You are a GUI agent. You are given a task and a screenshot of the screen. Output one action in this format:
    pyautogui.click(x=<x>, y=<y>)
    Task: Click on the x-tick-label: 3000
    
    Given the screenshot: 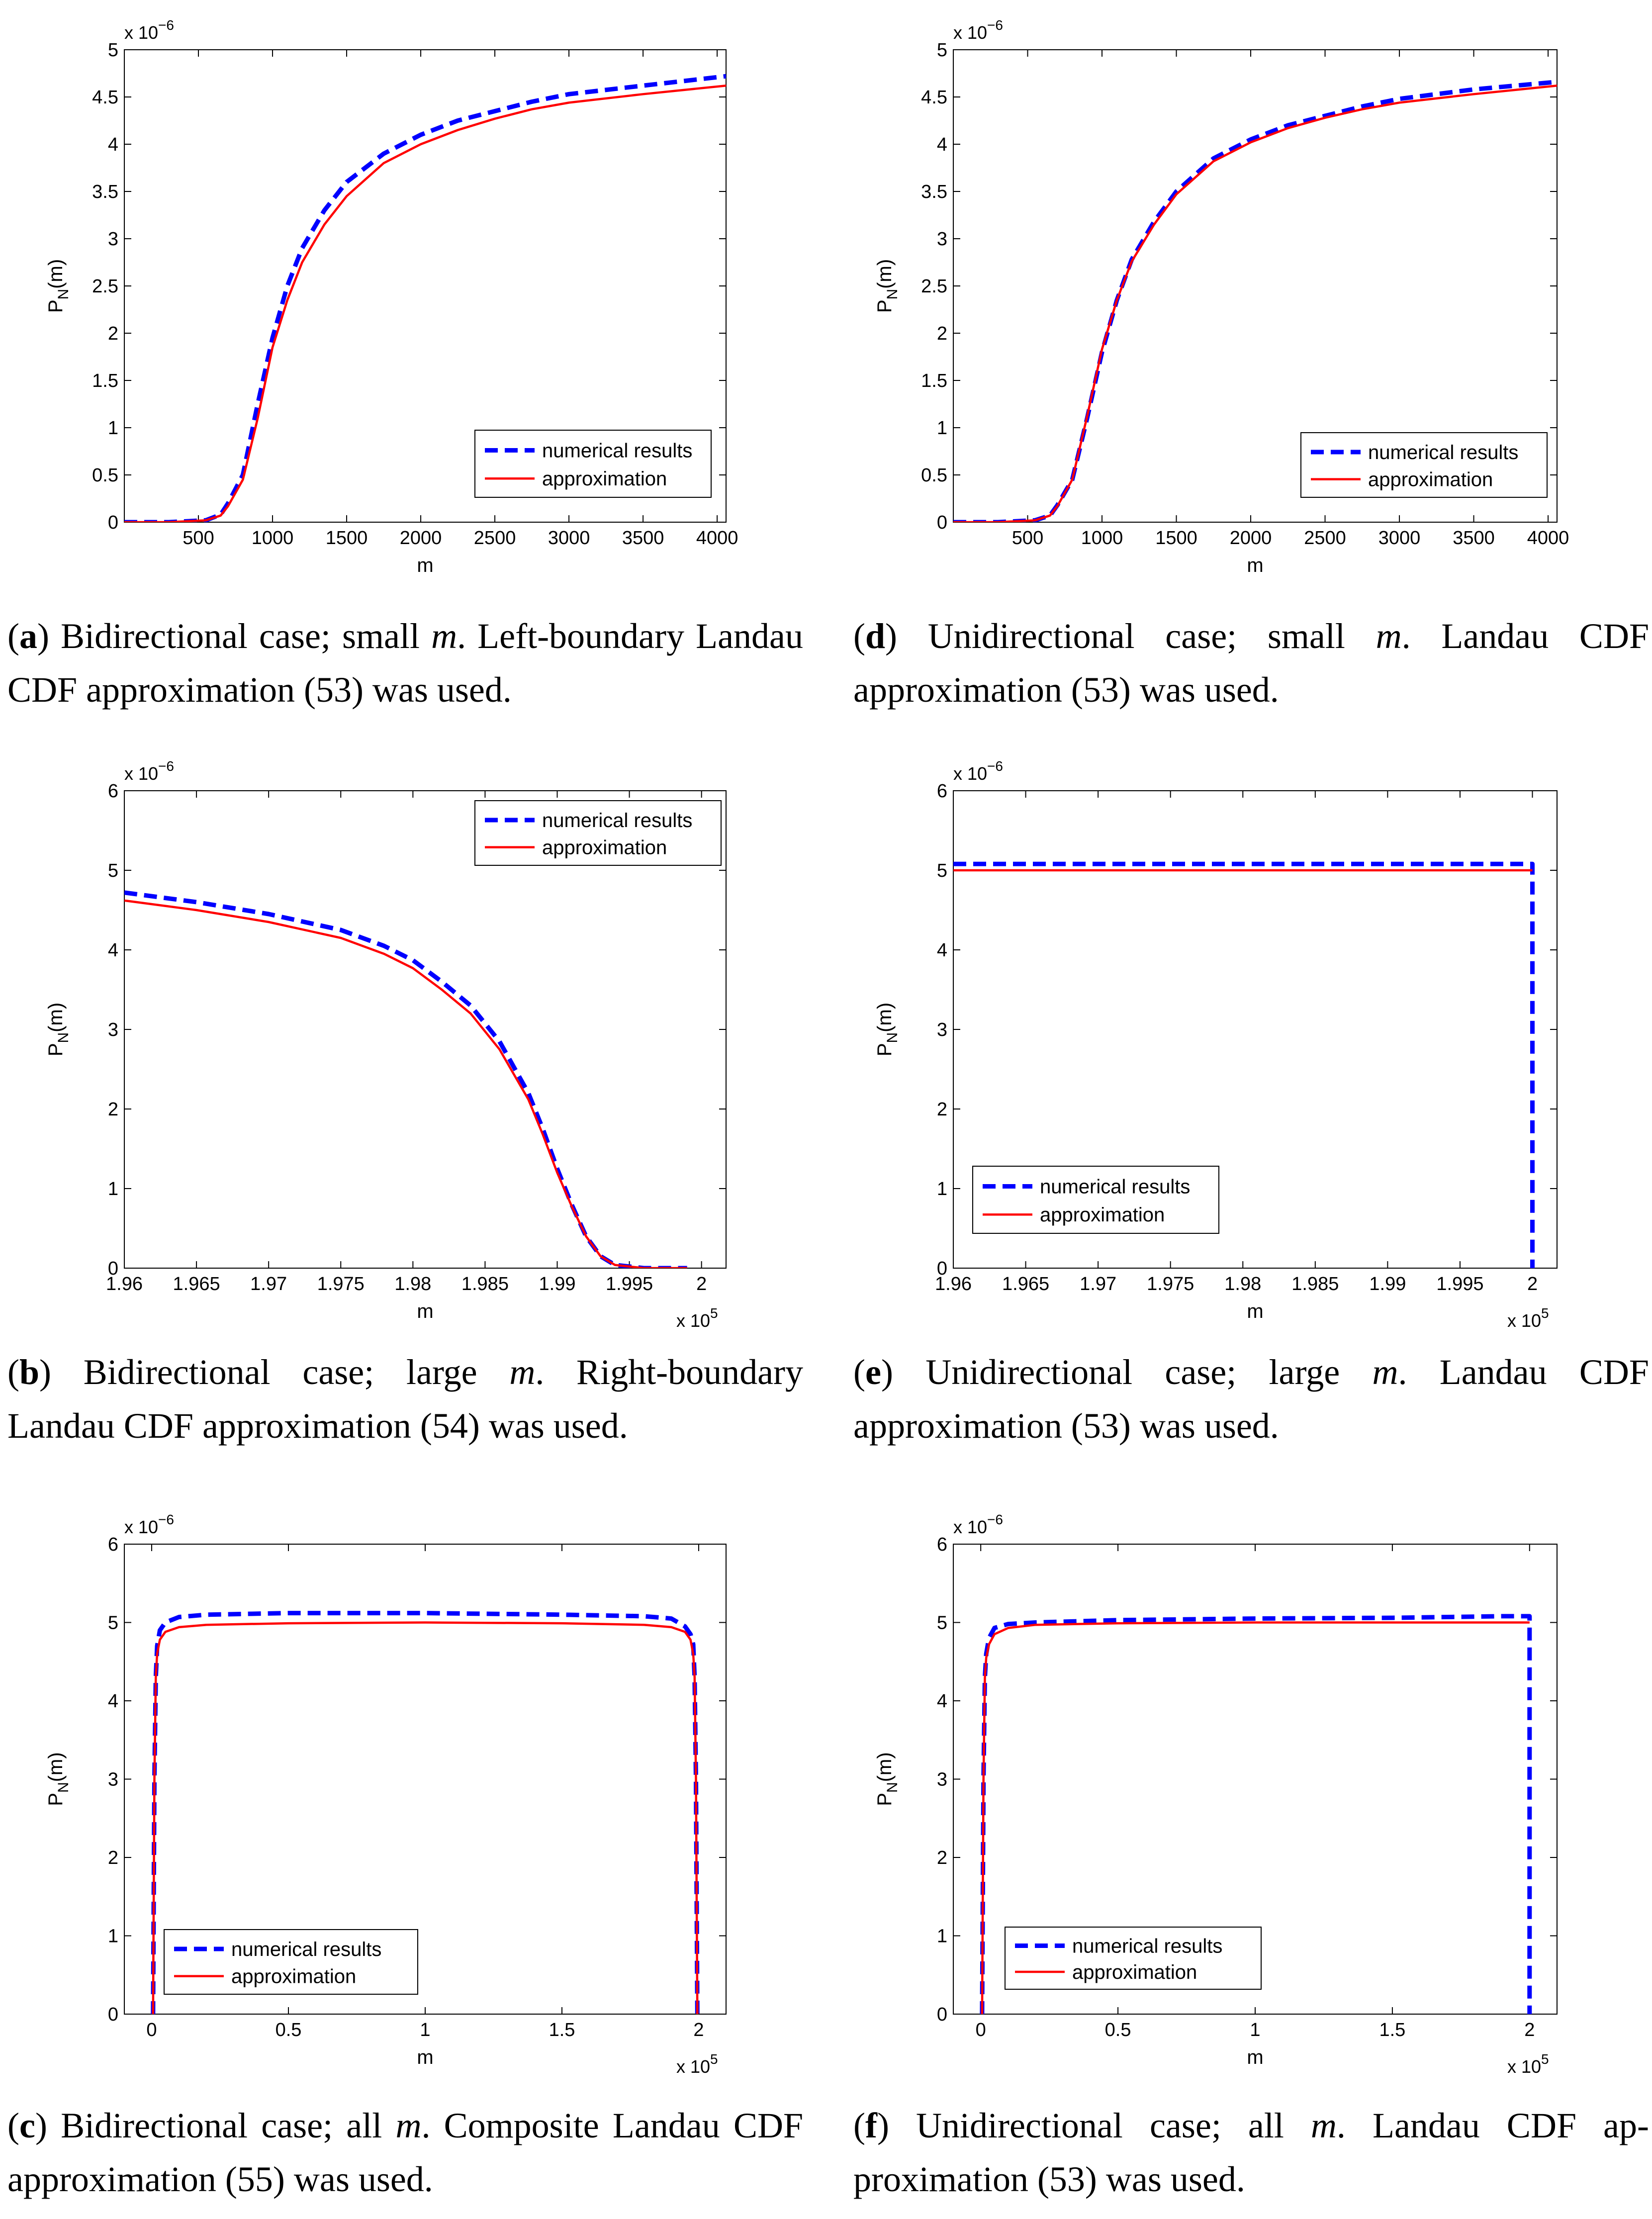 What is the action you would take?
    pyautogui.click(x=1399, y=538)
    